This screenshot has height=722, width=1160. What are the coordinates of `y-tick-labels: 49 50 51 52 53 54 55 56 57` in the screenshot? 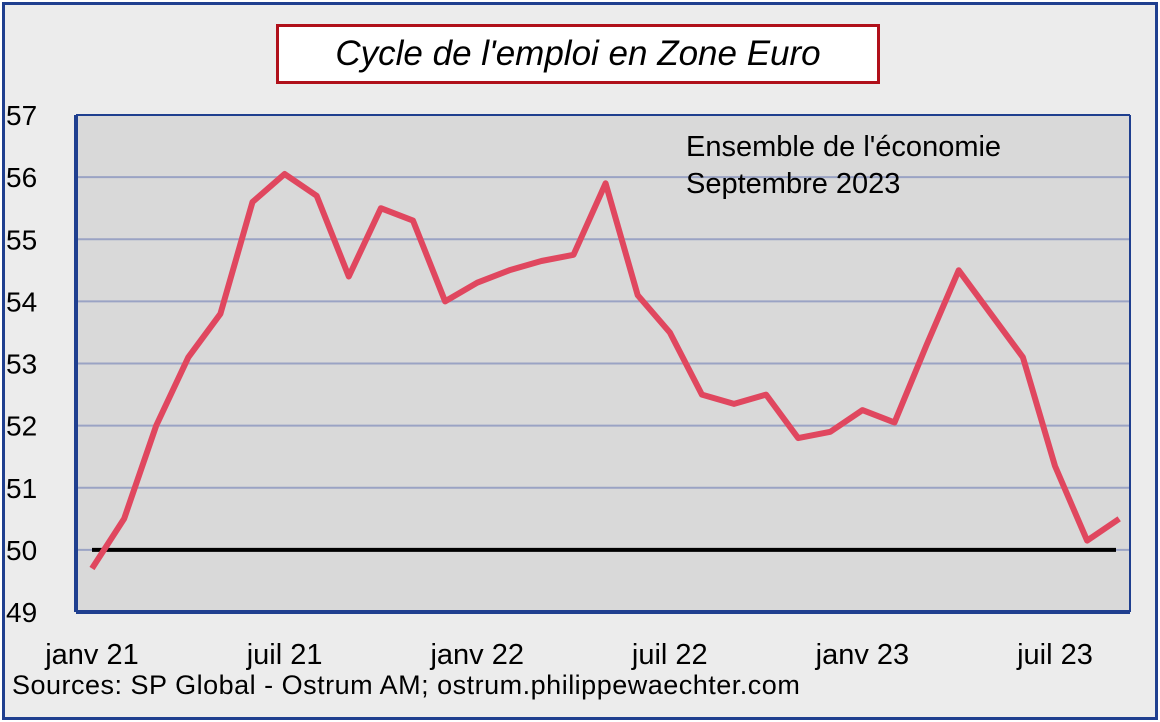 It's located at (21, 364).